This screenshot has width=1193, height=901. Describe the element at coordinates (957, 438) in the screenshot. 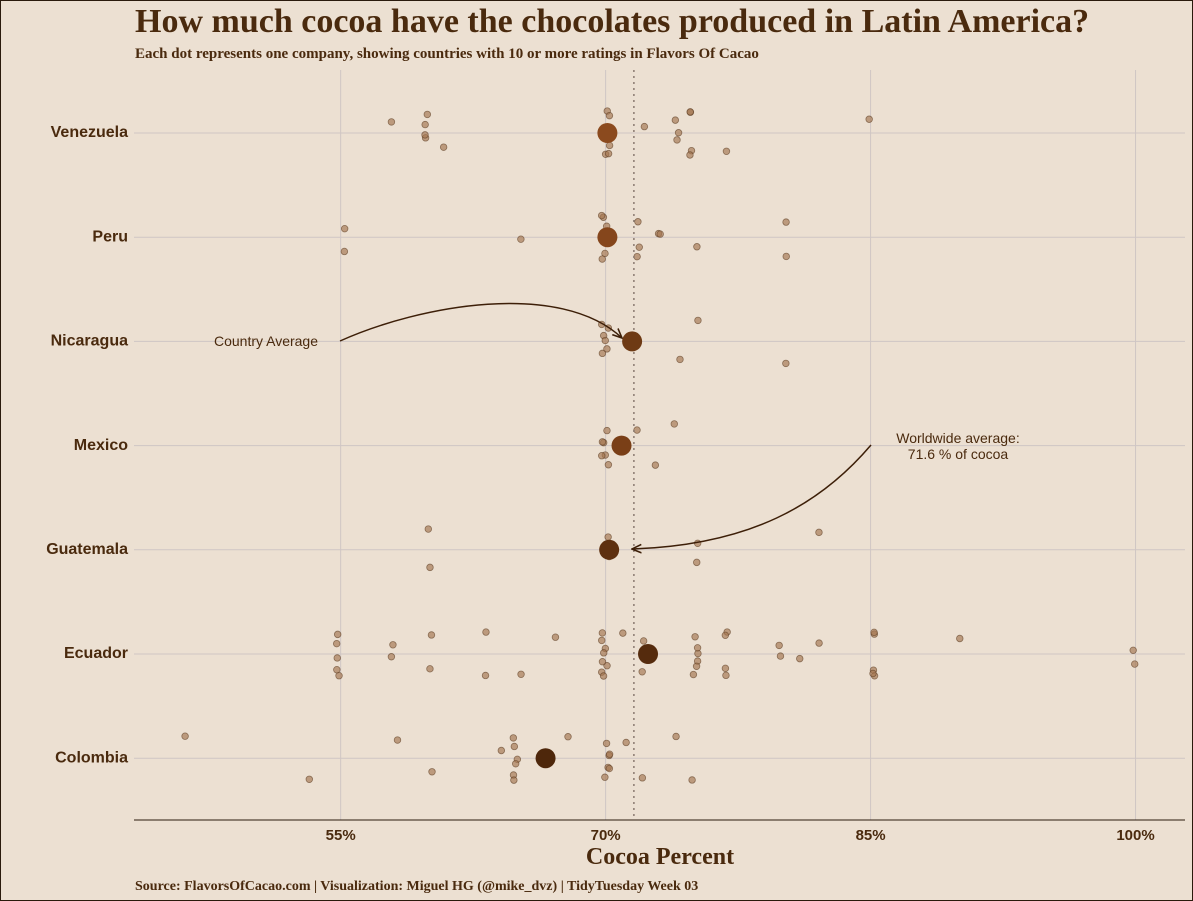

I see `annotation: Worldwide average:` at that location.